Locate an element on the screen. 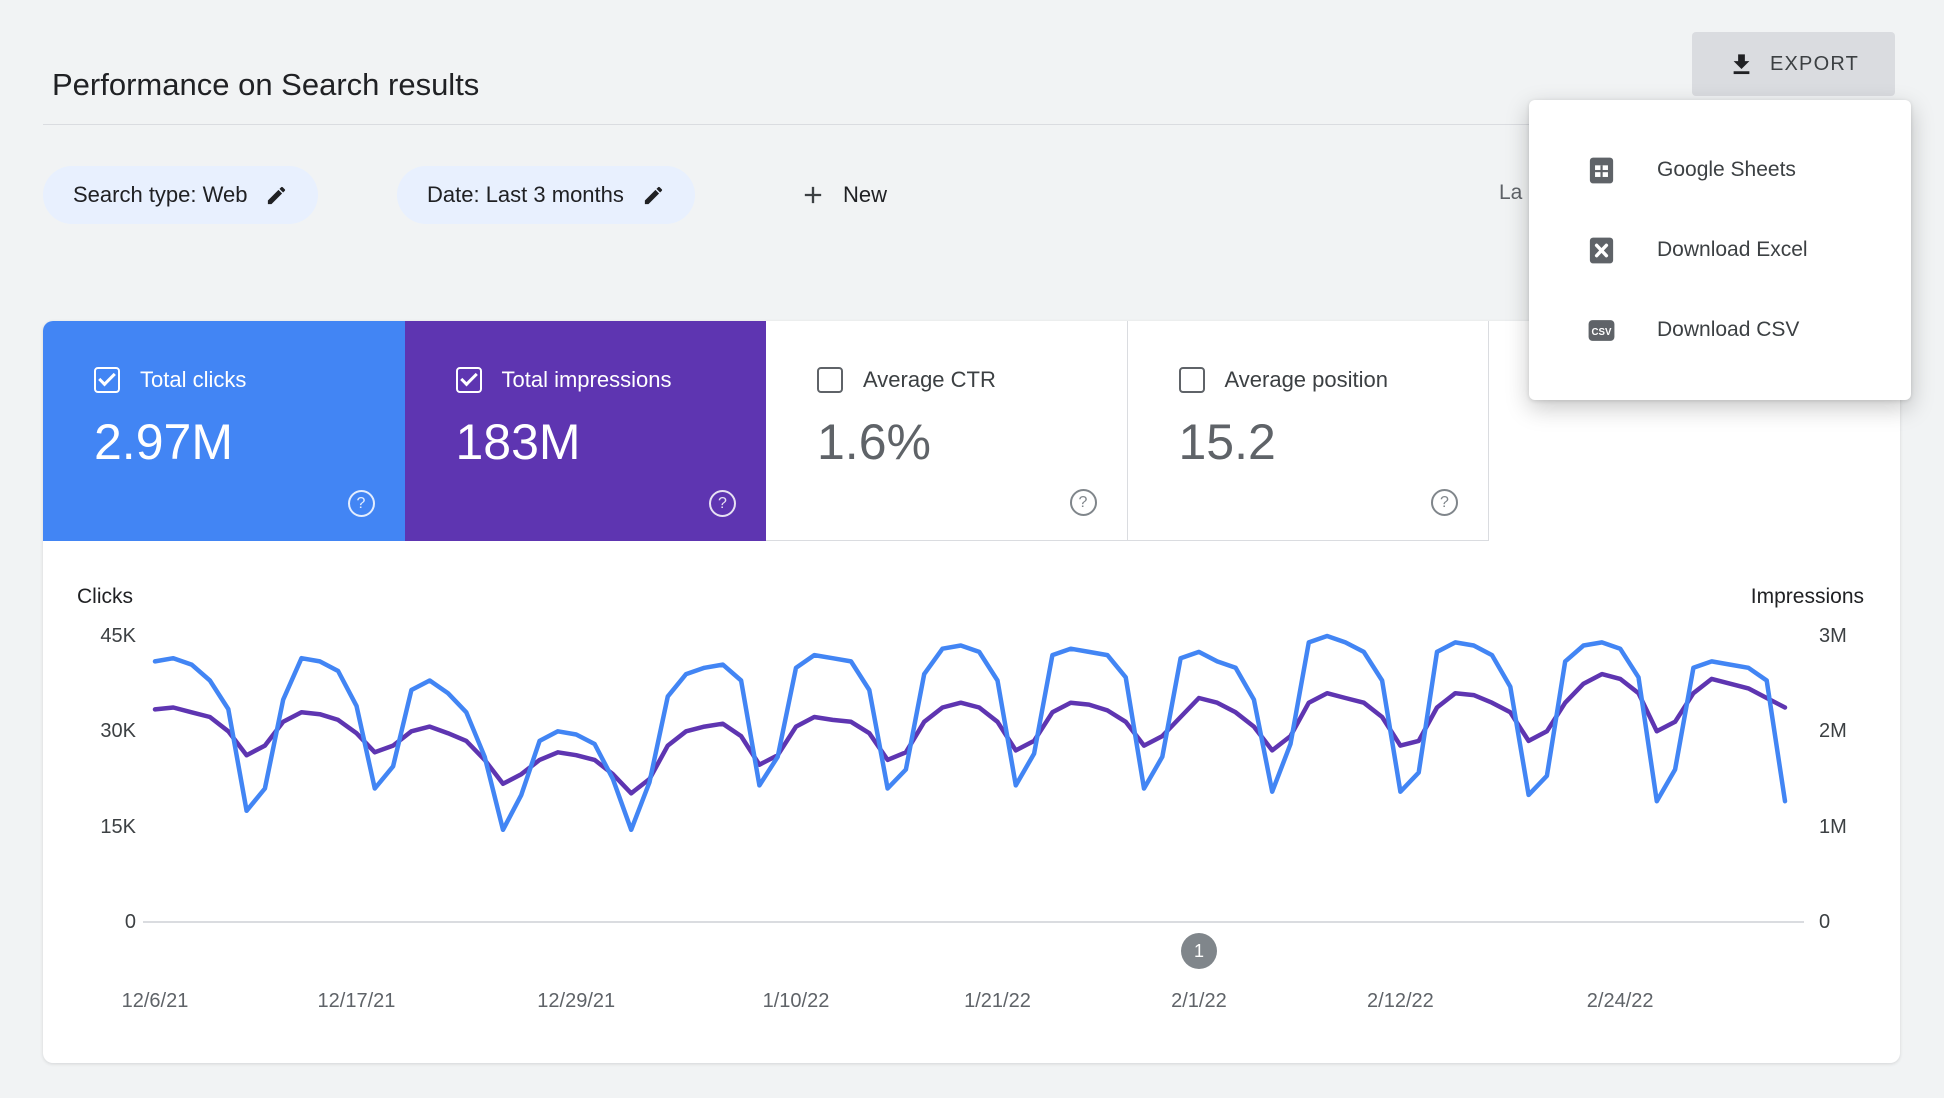 The image size is (1944, 1098). metric-label: Total clicks is located at coordinates (193, 379).